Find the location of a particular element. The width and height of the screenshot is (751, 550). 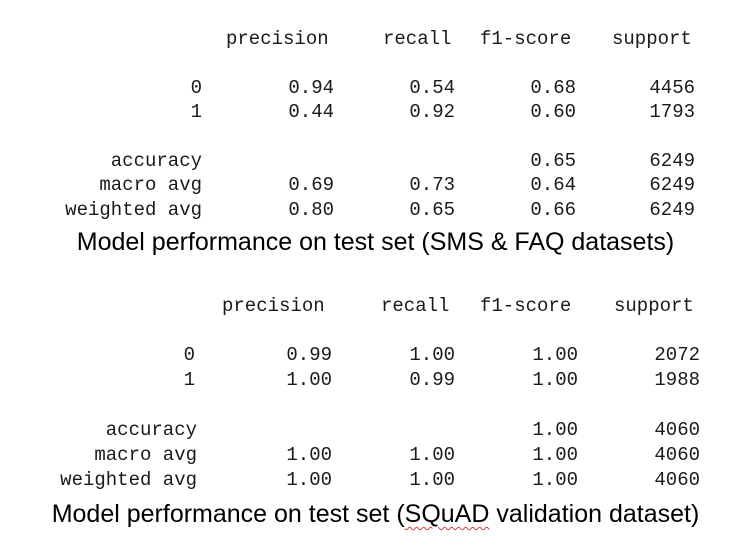

cell-precision: 0.80 is located at coordinates (311, 210).